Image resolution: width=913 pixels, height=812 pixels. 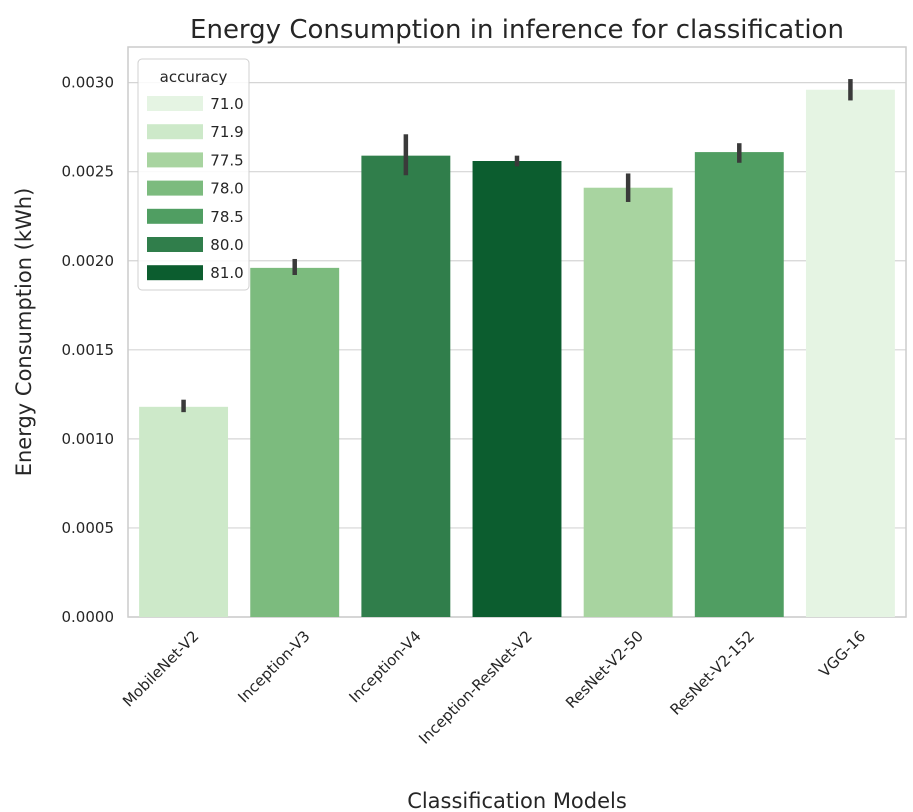 I want to click on legend-box, so click(x=193, y=174).